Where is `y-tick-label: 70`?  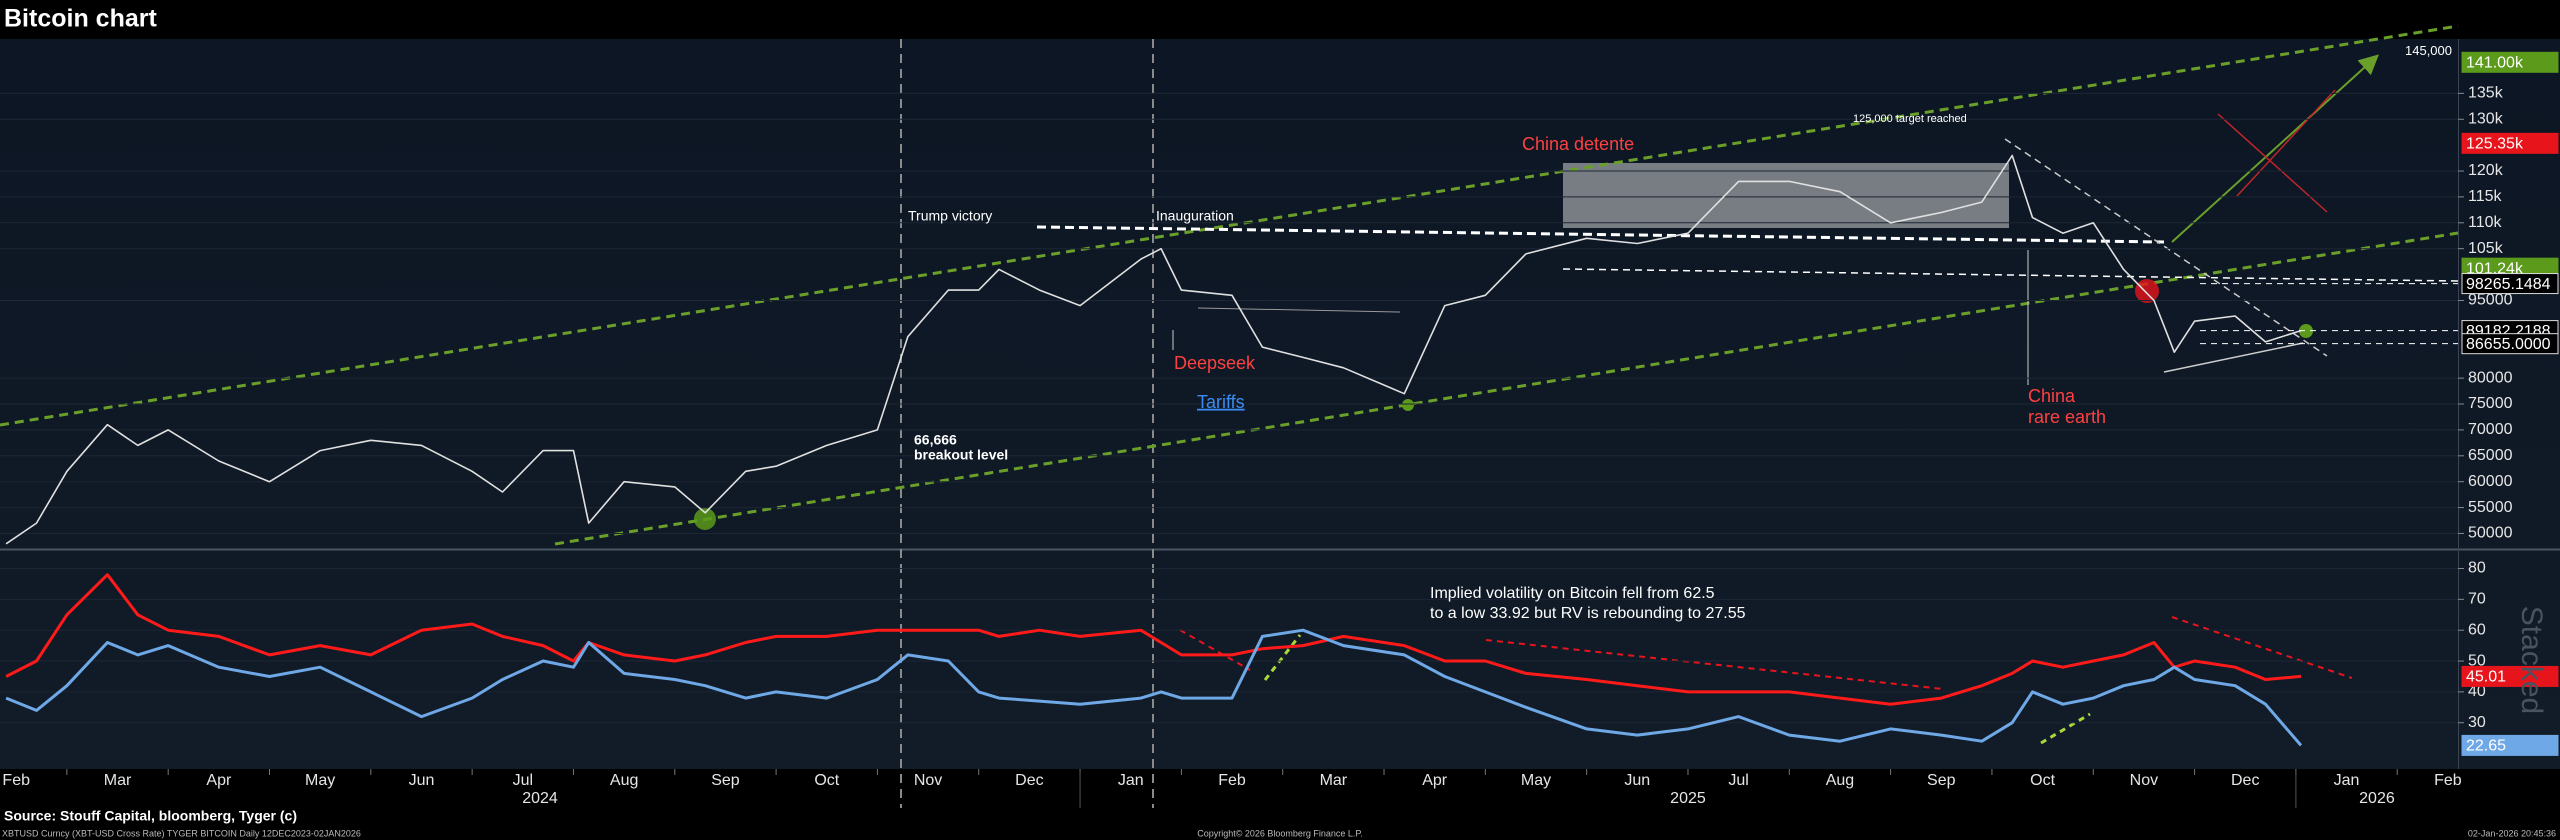 y-tick-label: 70 is located at coordinates (2477, 599).